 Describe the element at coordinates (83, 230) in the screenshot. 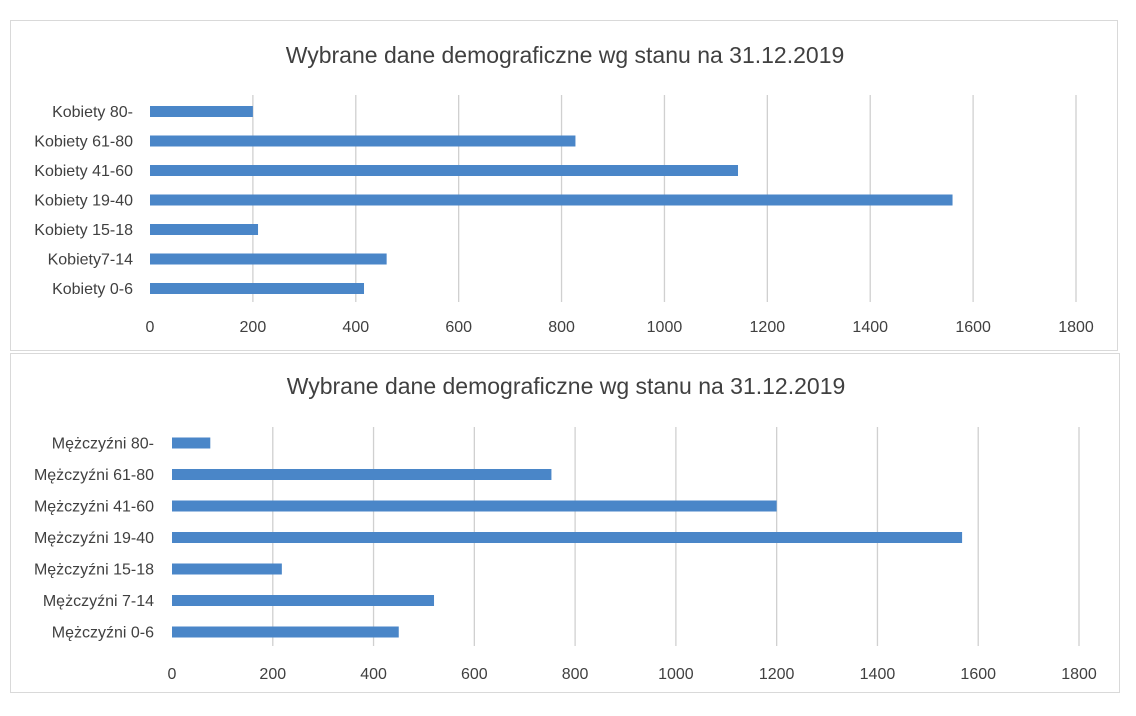

I see `category-label: Kobiety 15-18` at that location.